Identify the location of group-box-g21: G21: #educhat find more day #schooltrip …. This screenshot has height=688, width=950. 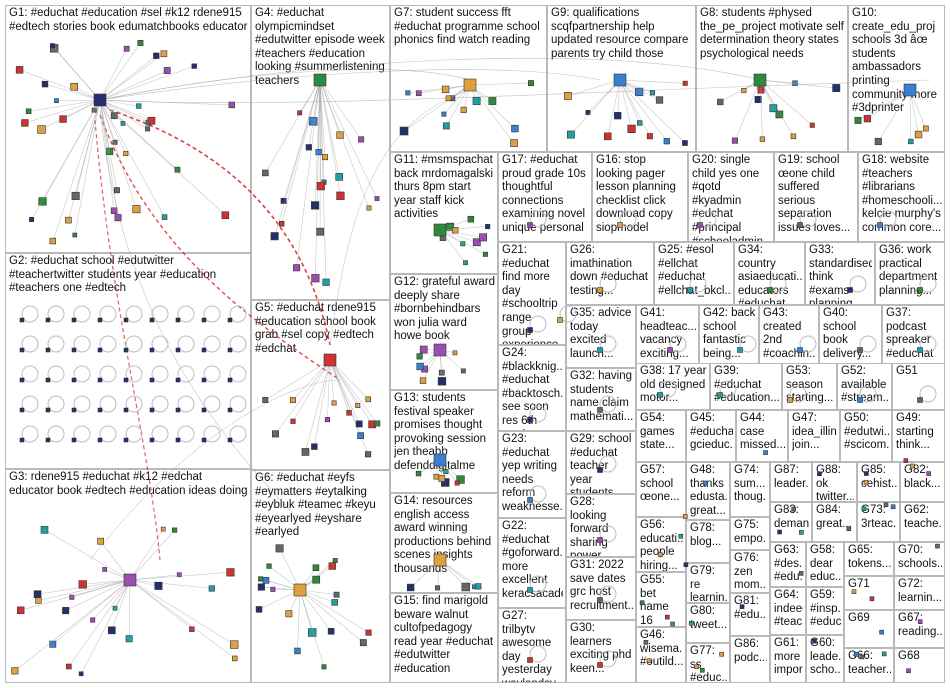
(532, 293).